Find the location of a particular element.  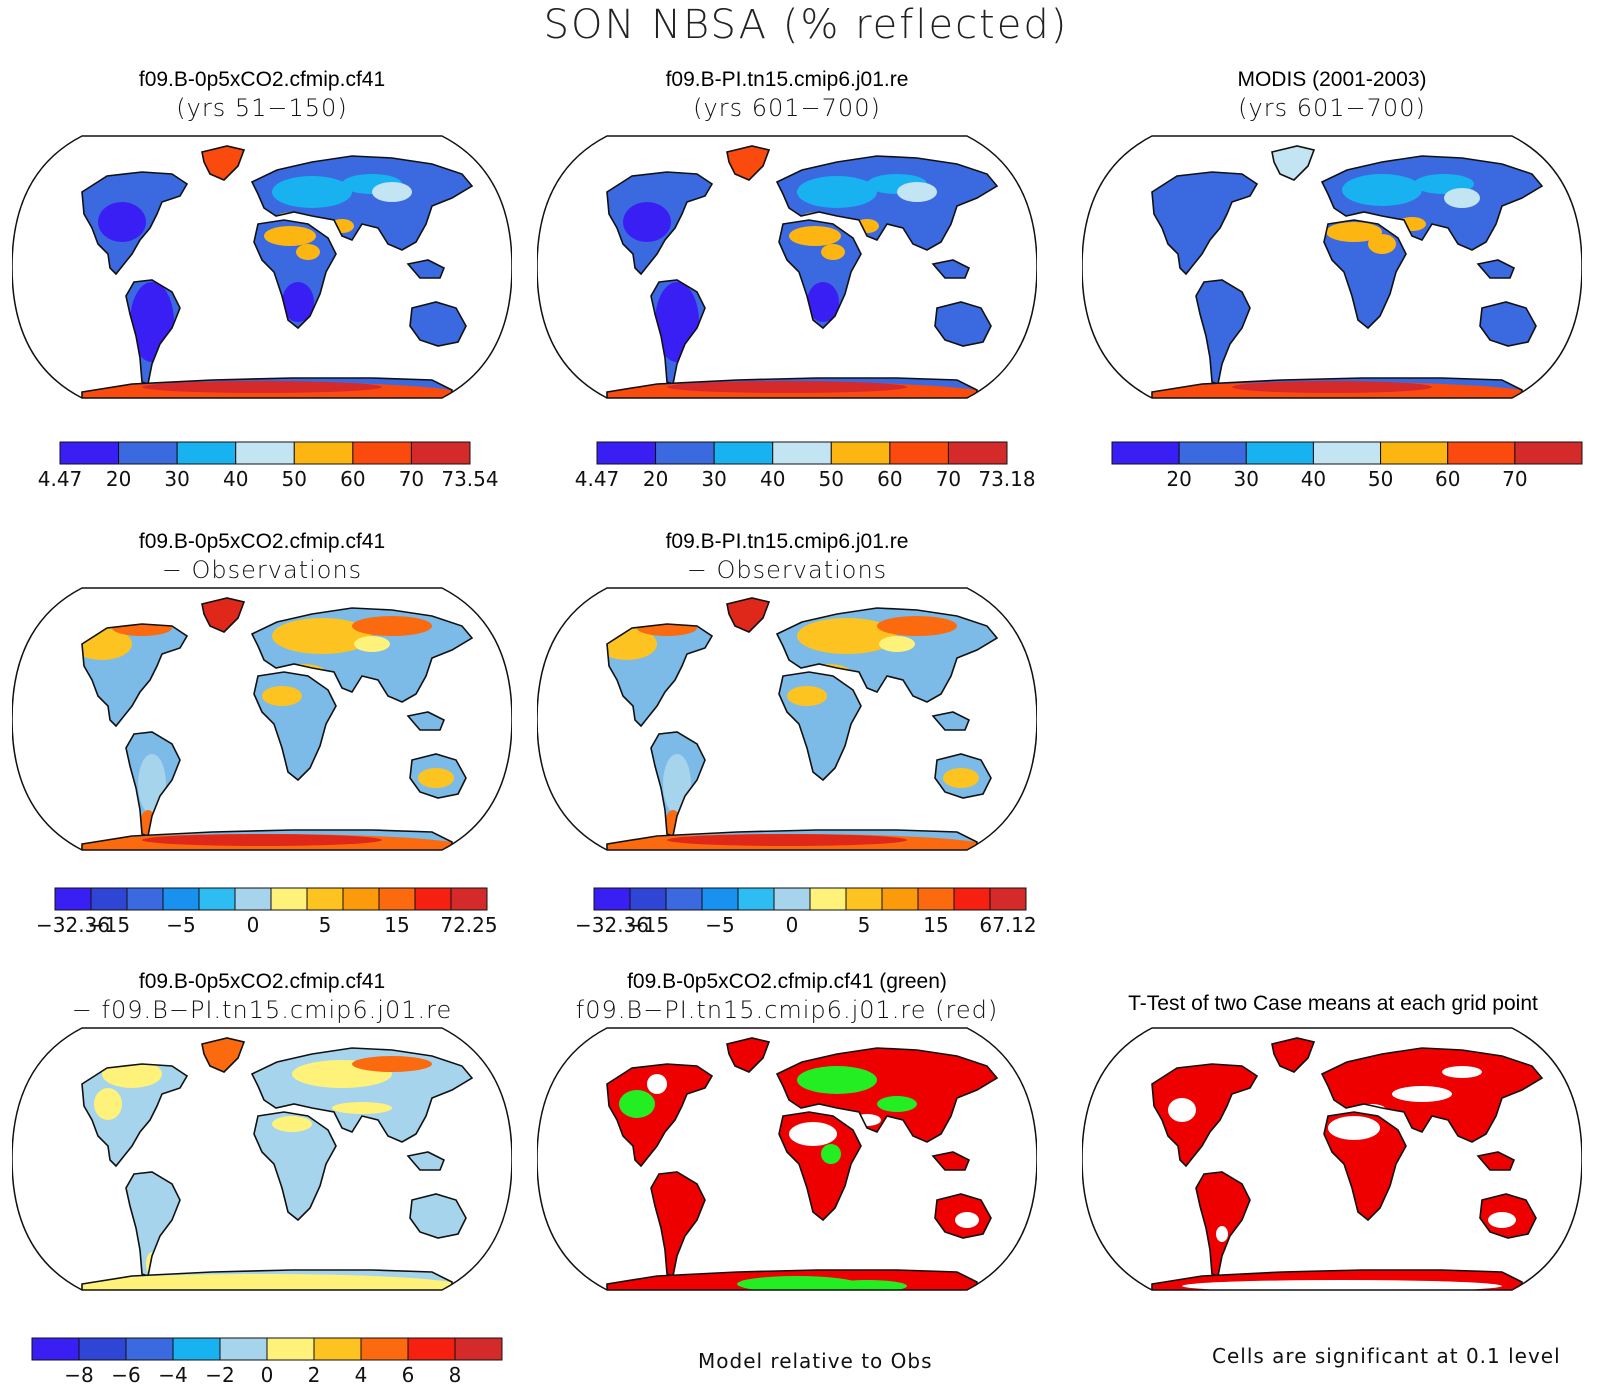

colorbar-tick-label: 60 is located at coordinates (352, 479).